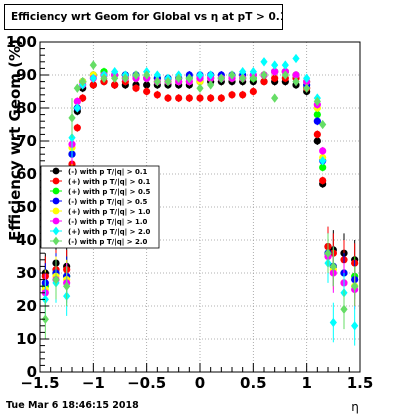 This screenshot has height=414, width=400. What do you see at coordinates (26, 108) in the screenshot?
I see `y-tick-label: 80` at bounding box center [26, 108].